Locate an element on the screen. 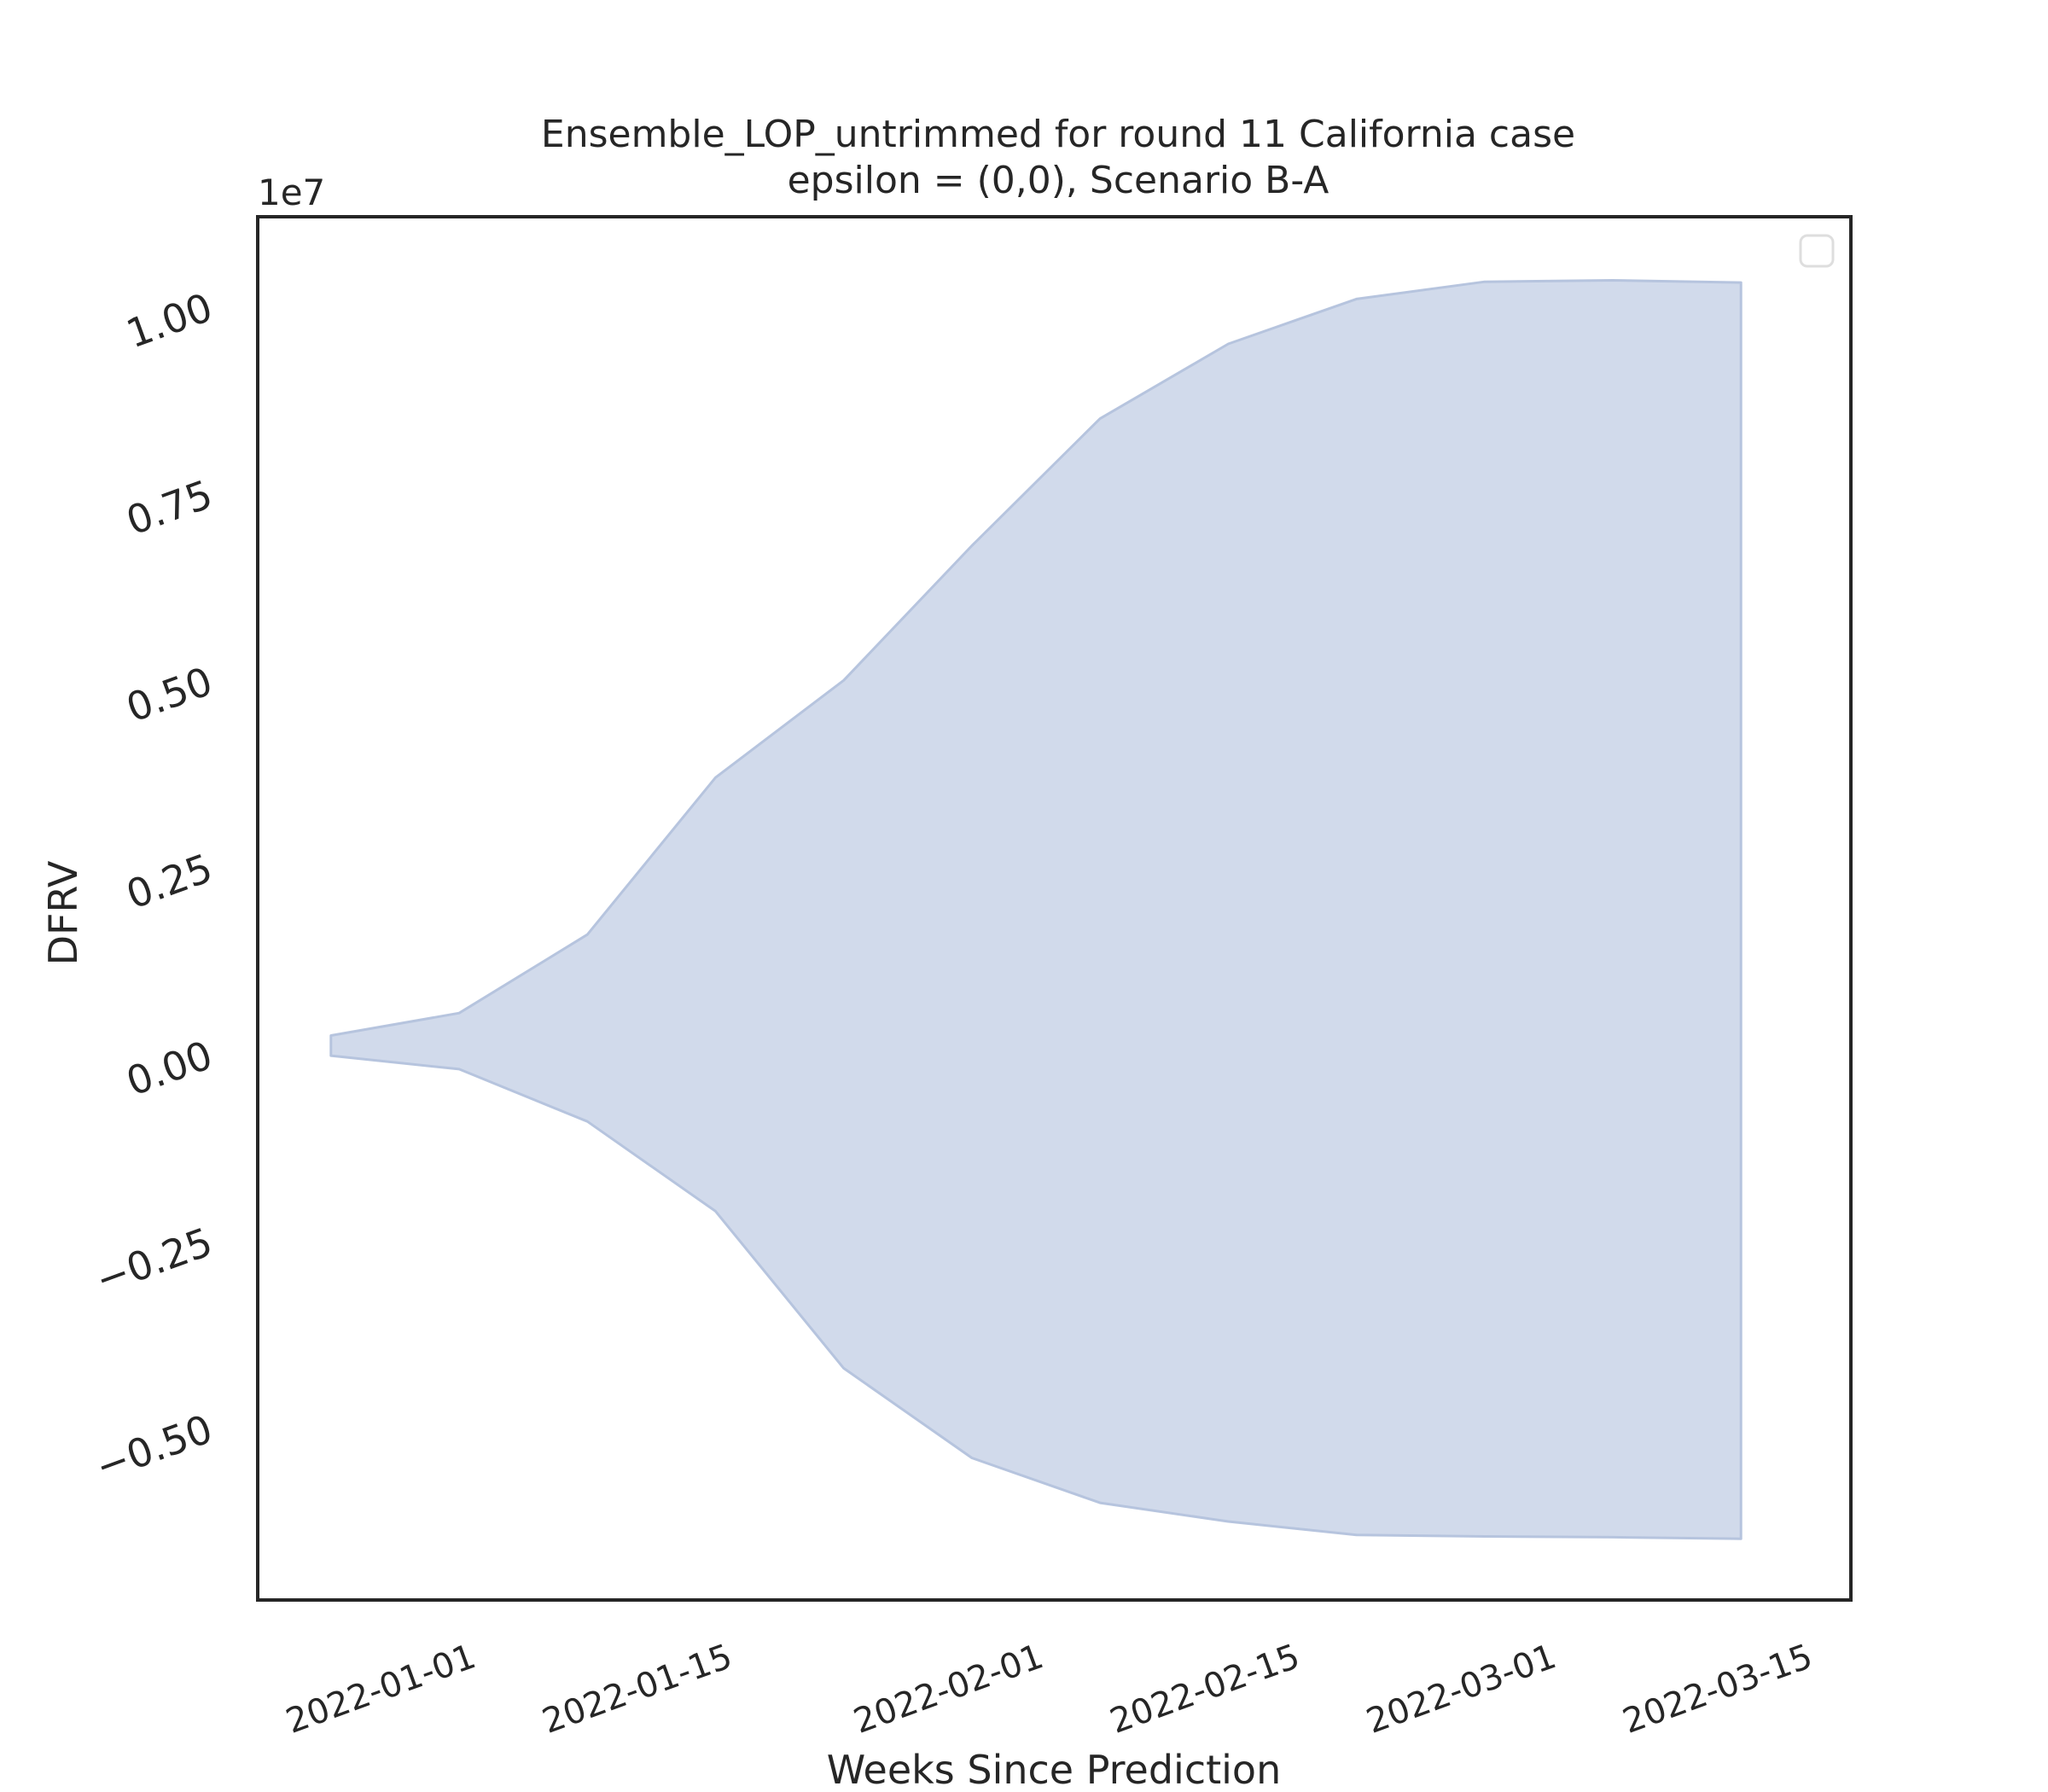 The image size is (2048, 1792). x-tick-label: 2022-02-01 is located at coordinates (949, 1689).